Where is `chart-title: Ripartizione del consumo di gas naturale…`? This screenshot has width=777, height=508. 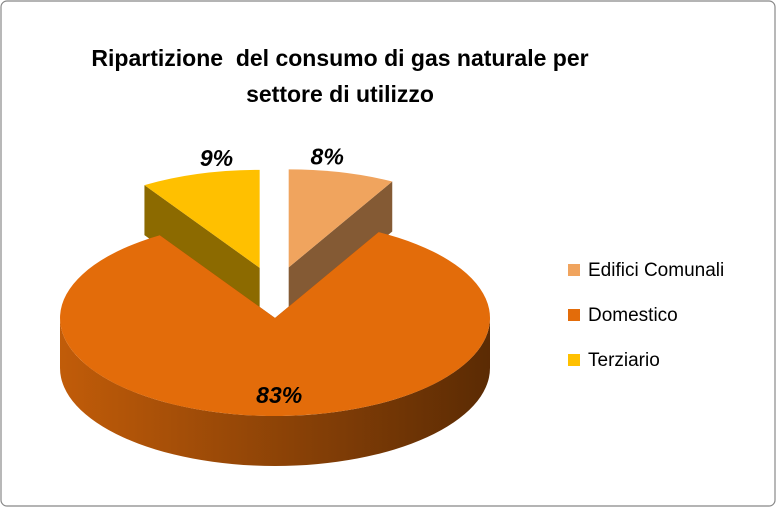 chart-title: Ripartizione del consumo di gas naturale… is located at coordinates (343, 76).